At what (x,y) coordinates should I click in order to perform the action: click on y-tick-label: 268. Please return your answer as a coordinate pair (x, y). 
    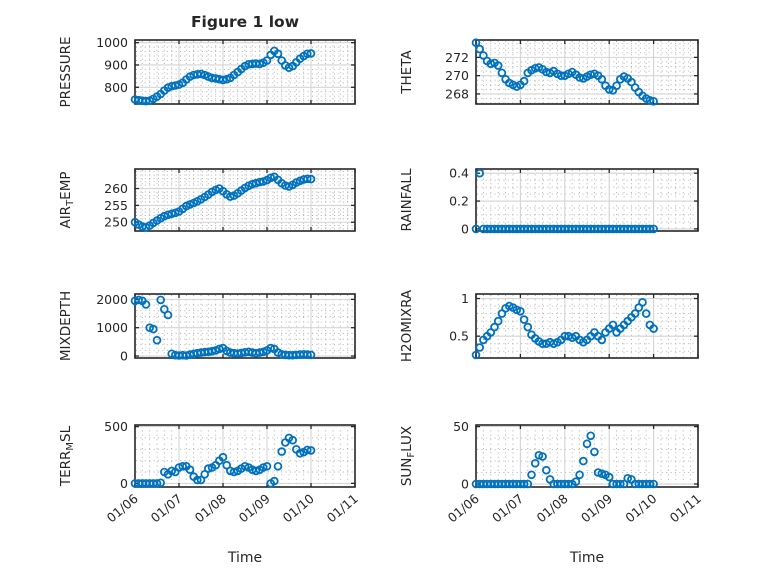
    Looking at the image, I should click on (457, 93).